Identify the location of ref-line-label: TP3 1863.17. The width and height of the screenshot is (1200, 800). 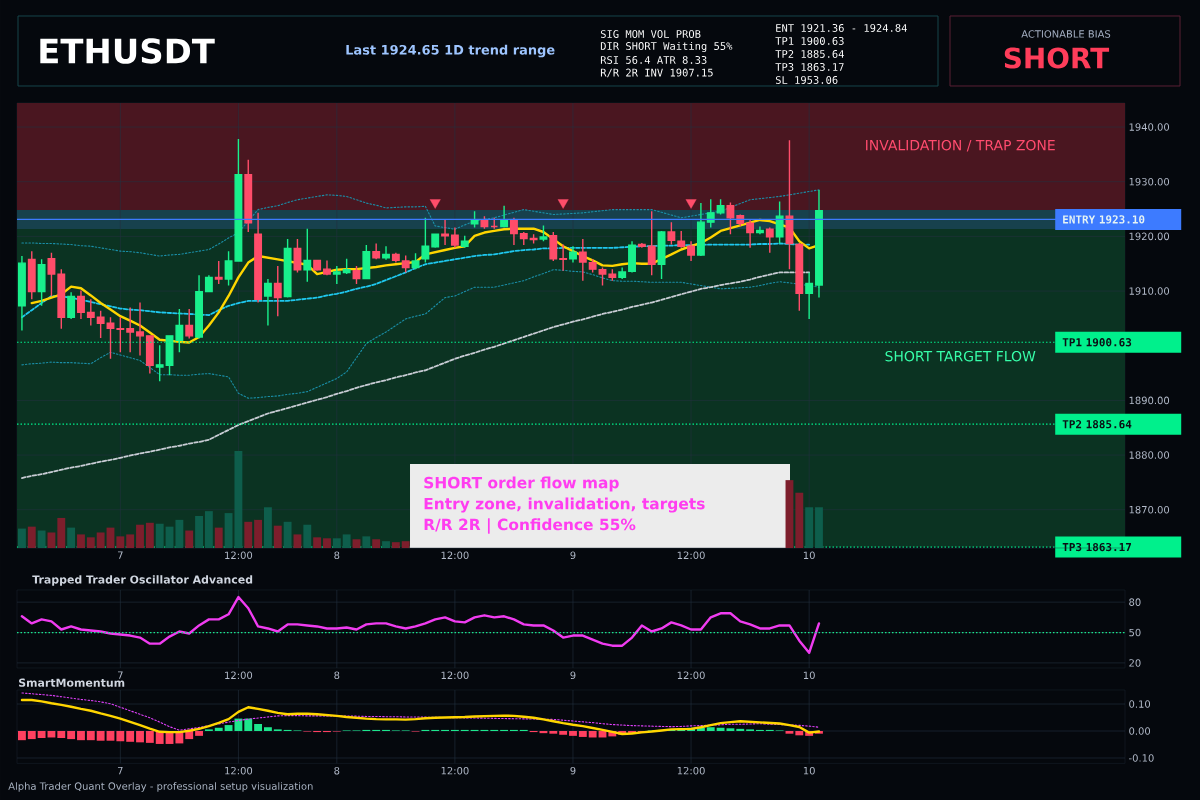
(1096, 547).